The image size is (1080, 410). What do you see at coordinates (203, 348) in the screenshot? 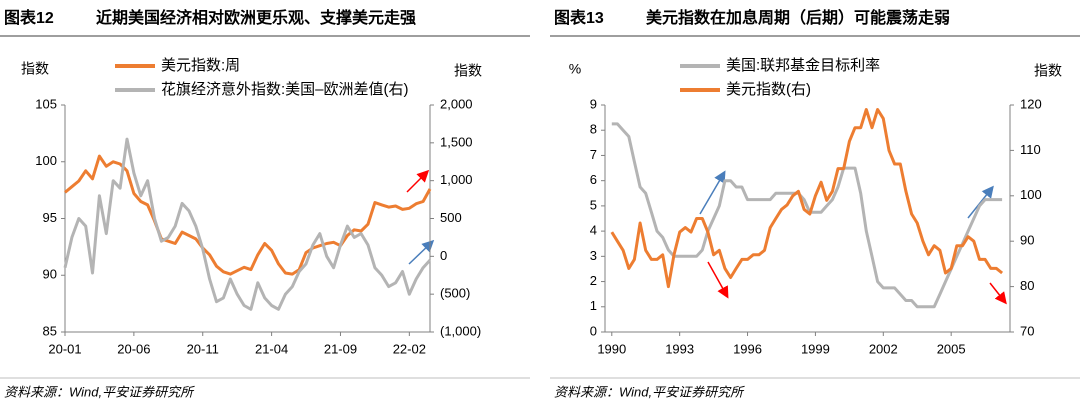
I see `x-tick-label: 20-11` at bounding box center [203, 348].